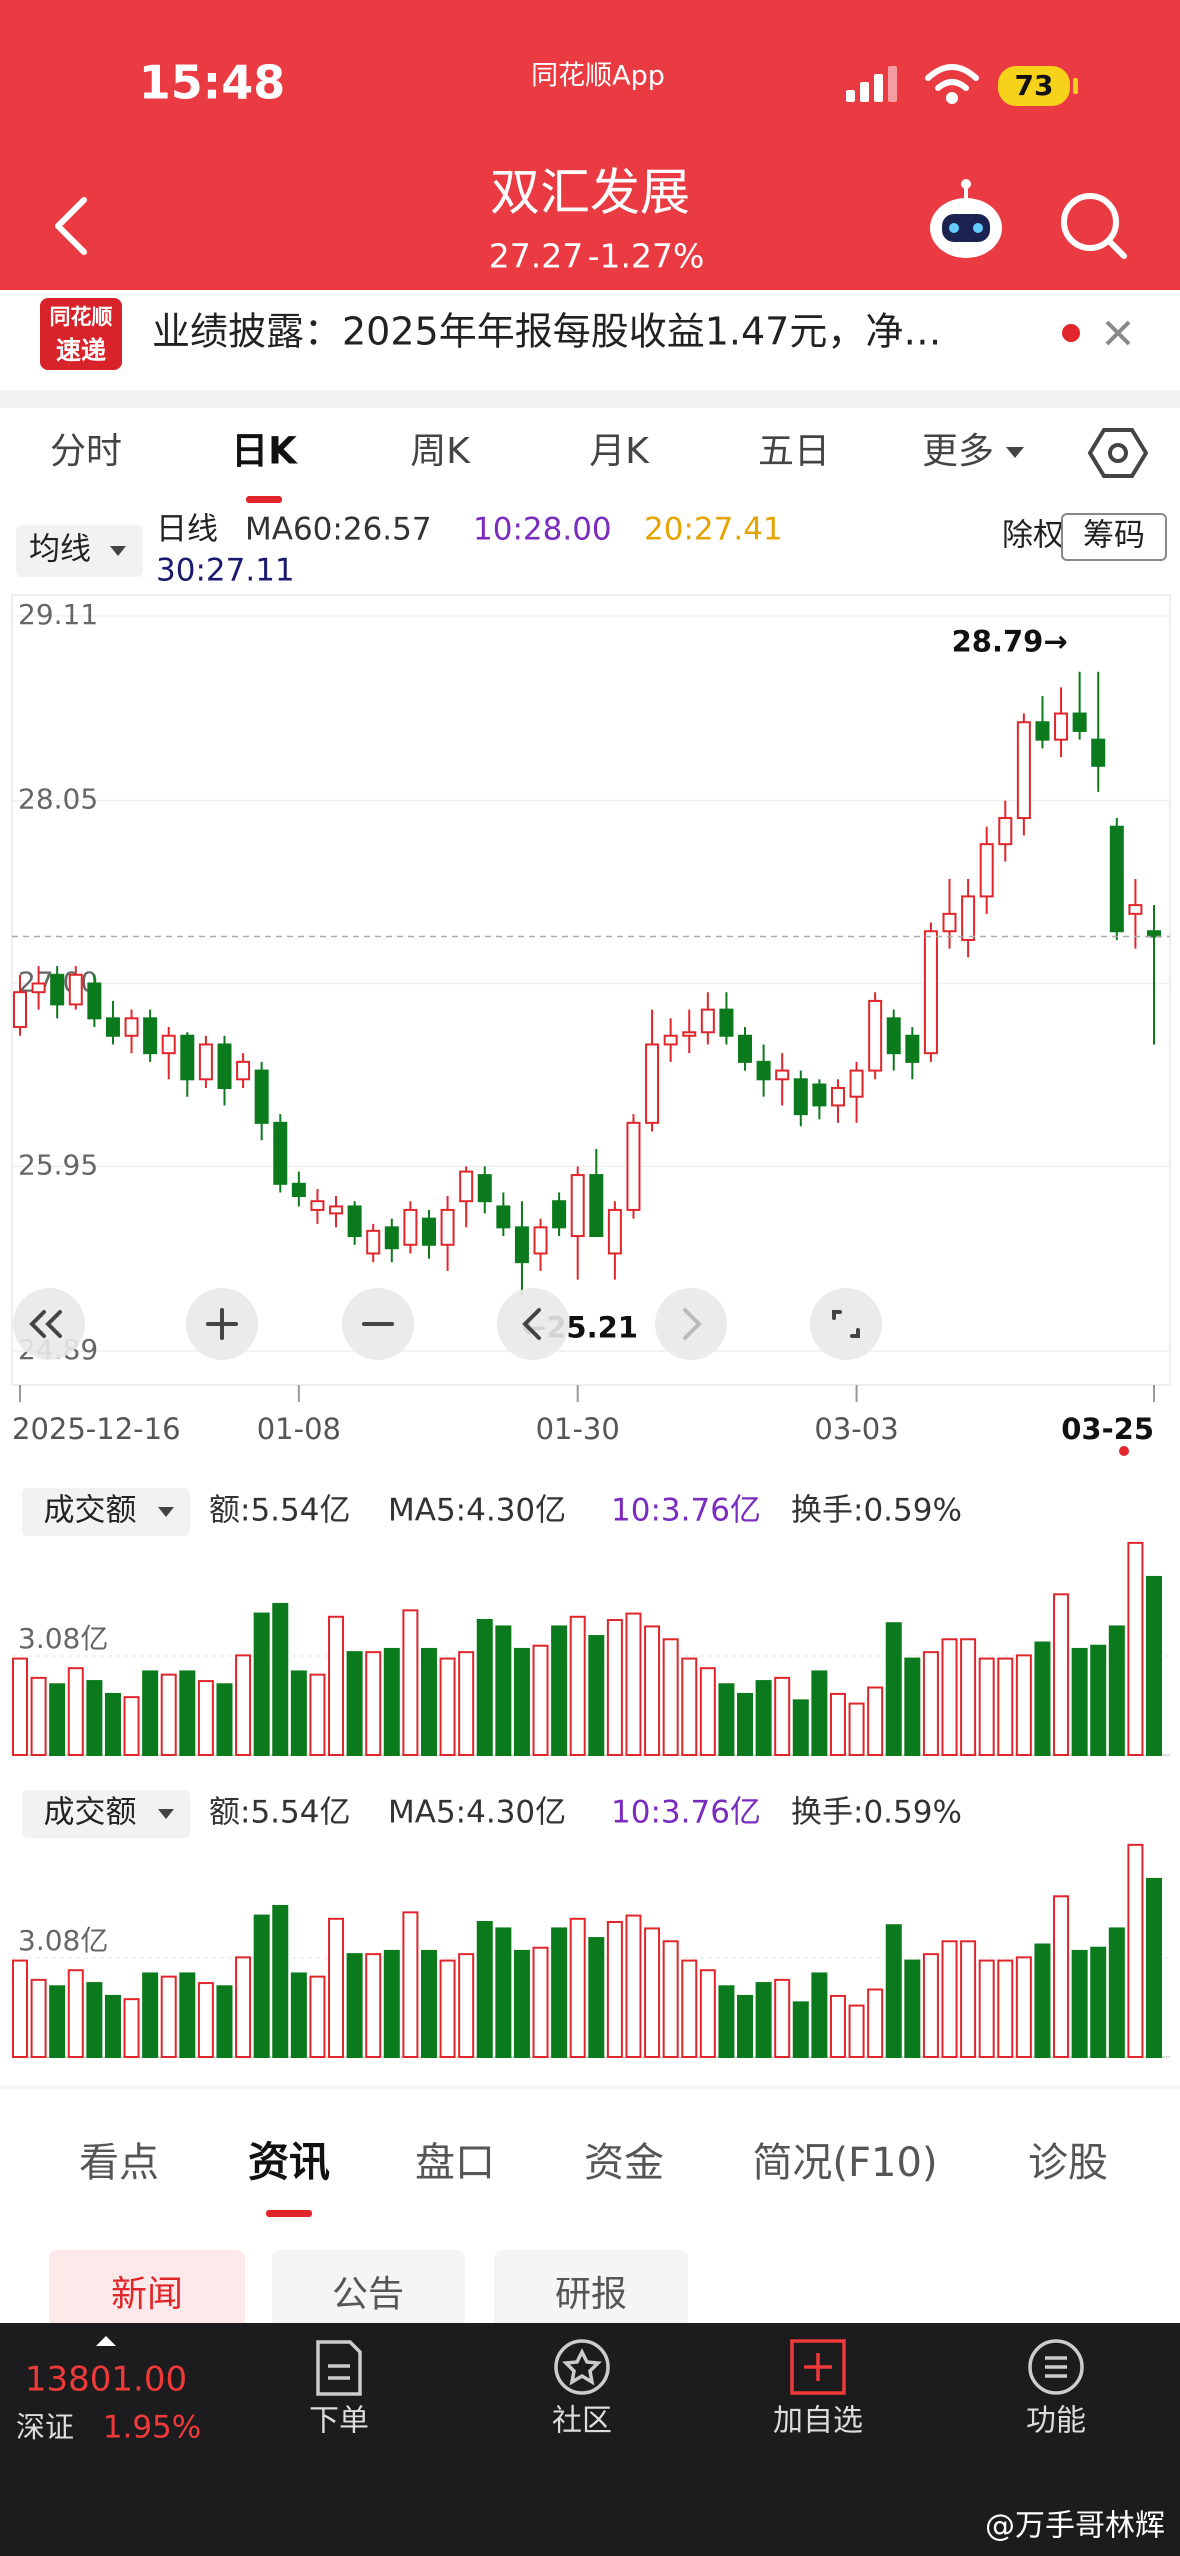 This screenshot has height=2556, width=1180. Describe the element at coordinates (958, 451) in the screenshot. I see `chart-tab: 更多` at that location.